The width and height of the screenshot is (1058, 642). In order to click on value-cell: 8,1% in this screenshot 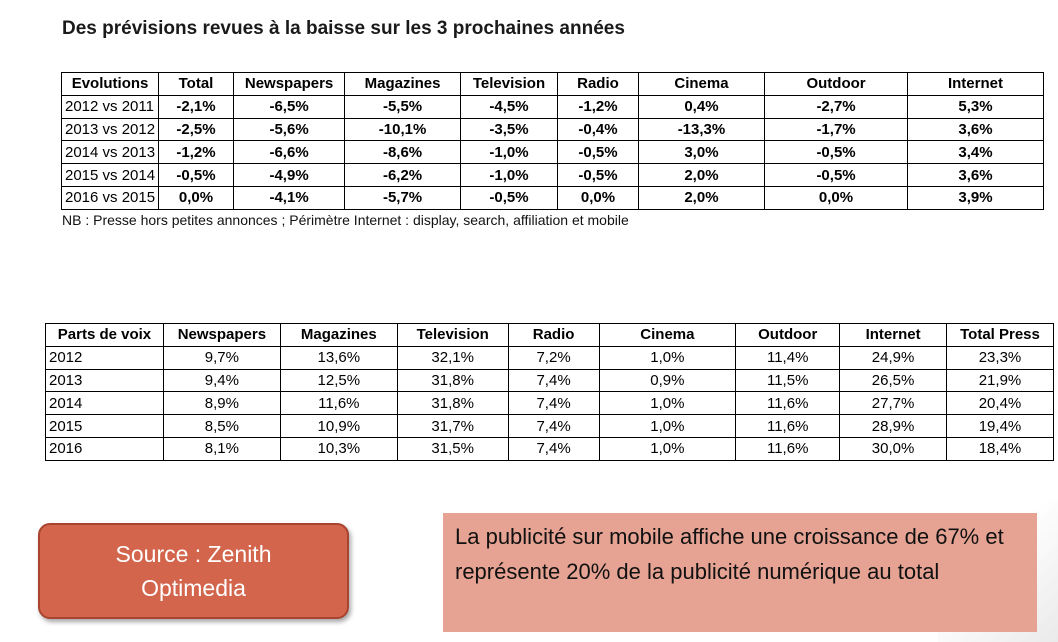, I will do `click(221, 448)`.